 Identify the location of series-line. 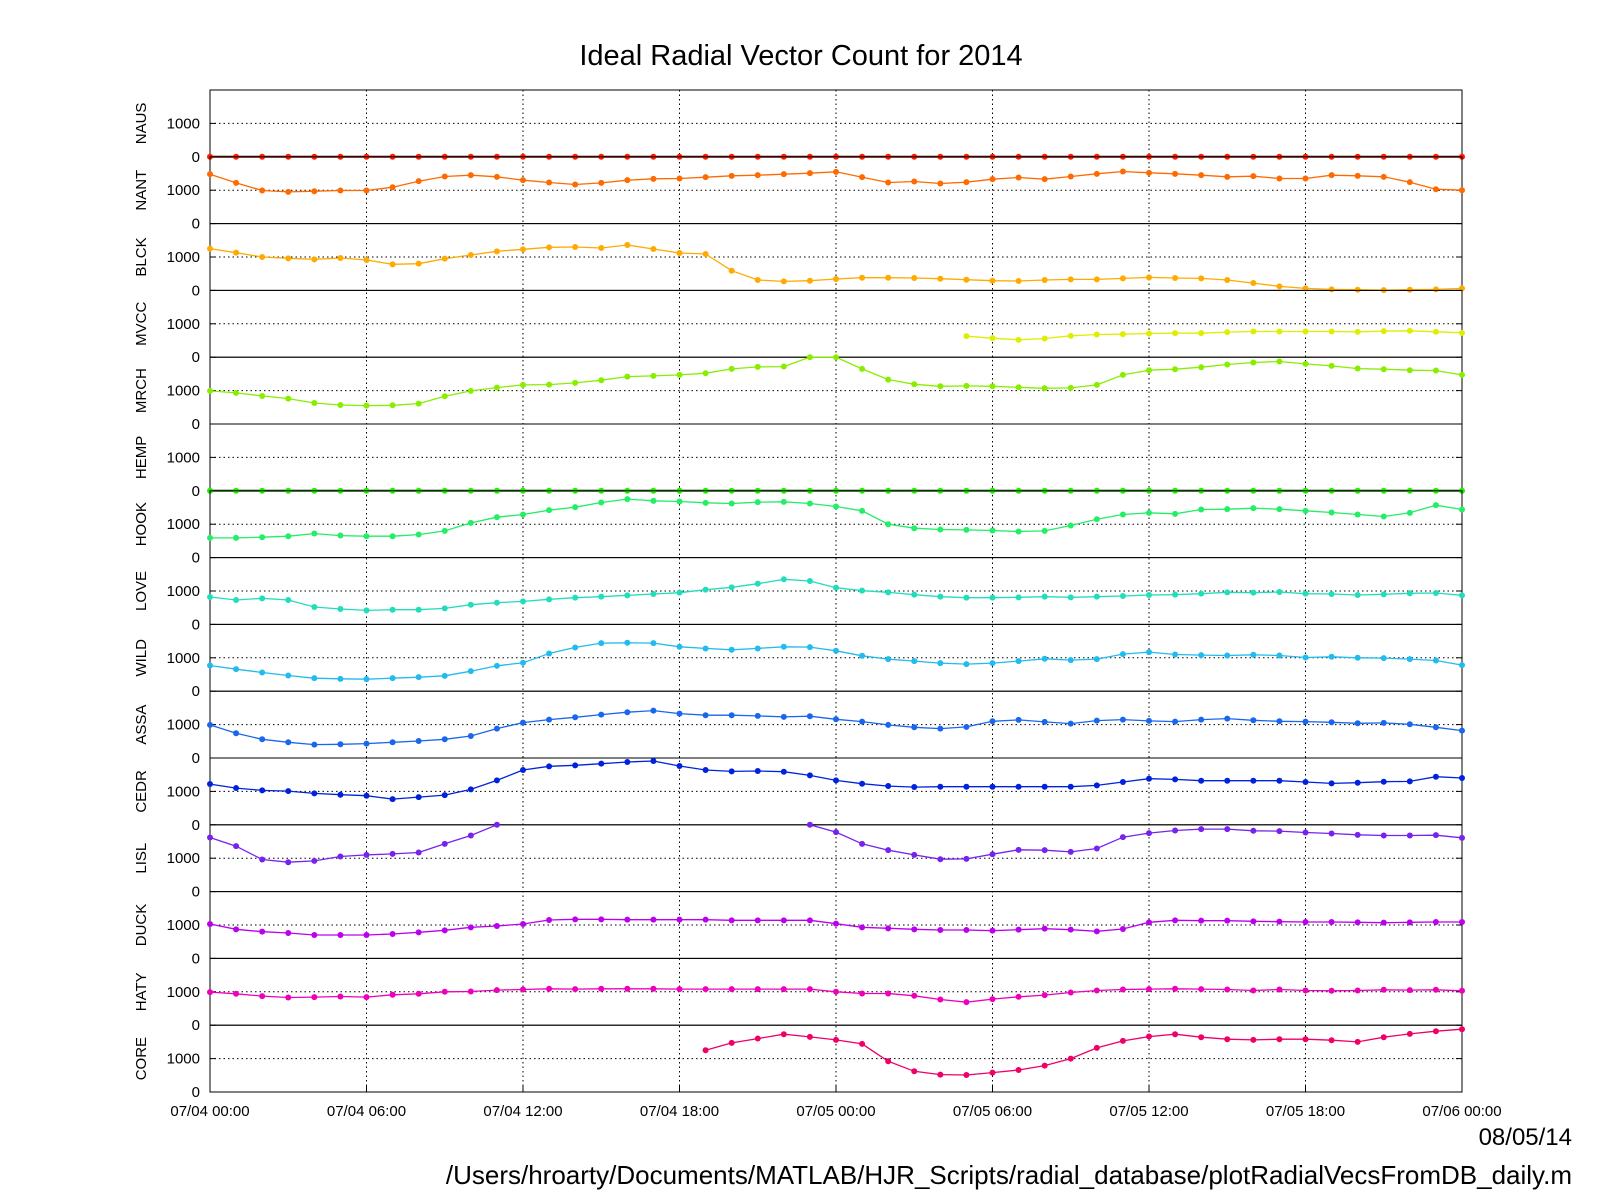
(836, 267).